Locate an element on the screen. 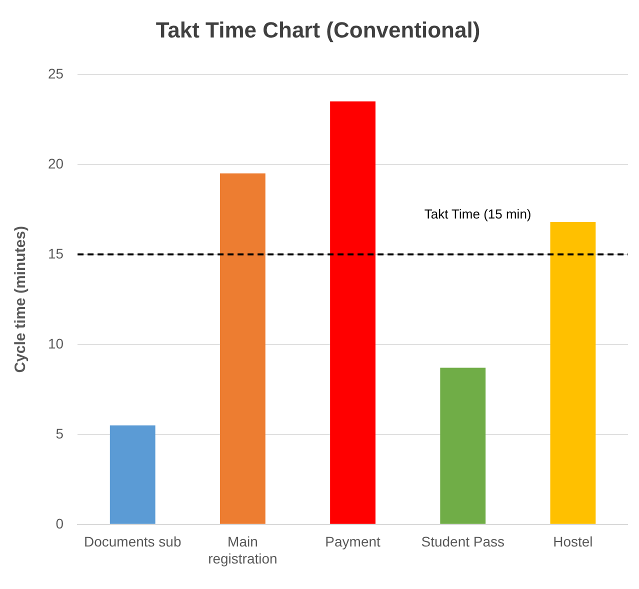  x-tick-label: Student Pass is located at coordinates (463, 542).